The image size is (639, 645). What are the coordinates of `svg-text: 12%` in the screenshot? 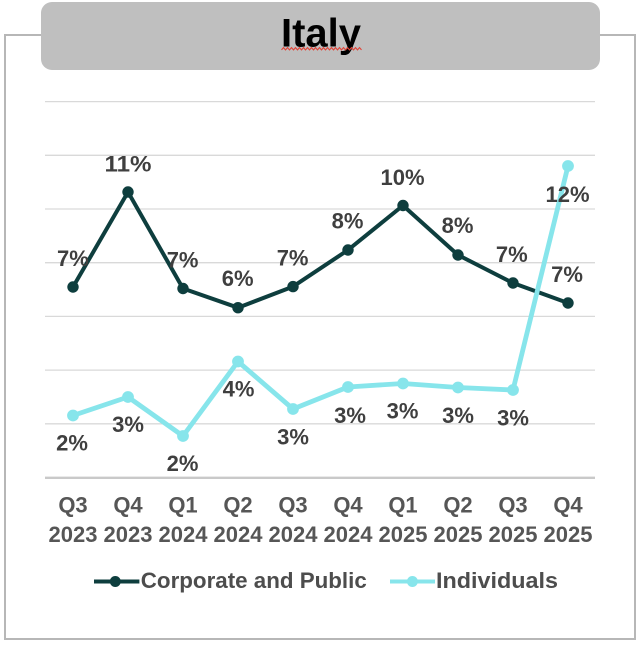 It's located at (567, 194).